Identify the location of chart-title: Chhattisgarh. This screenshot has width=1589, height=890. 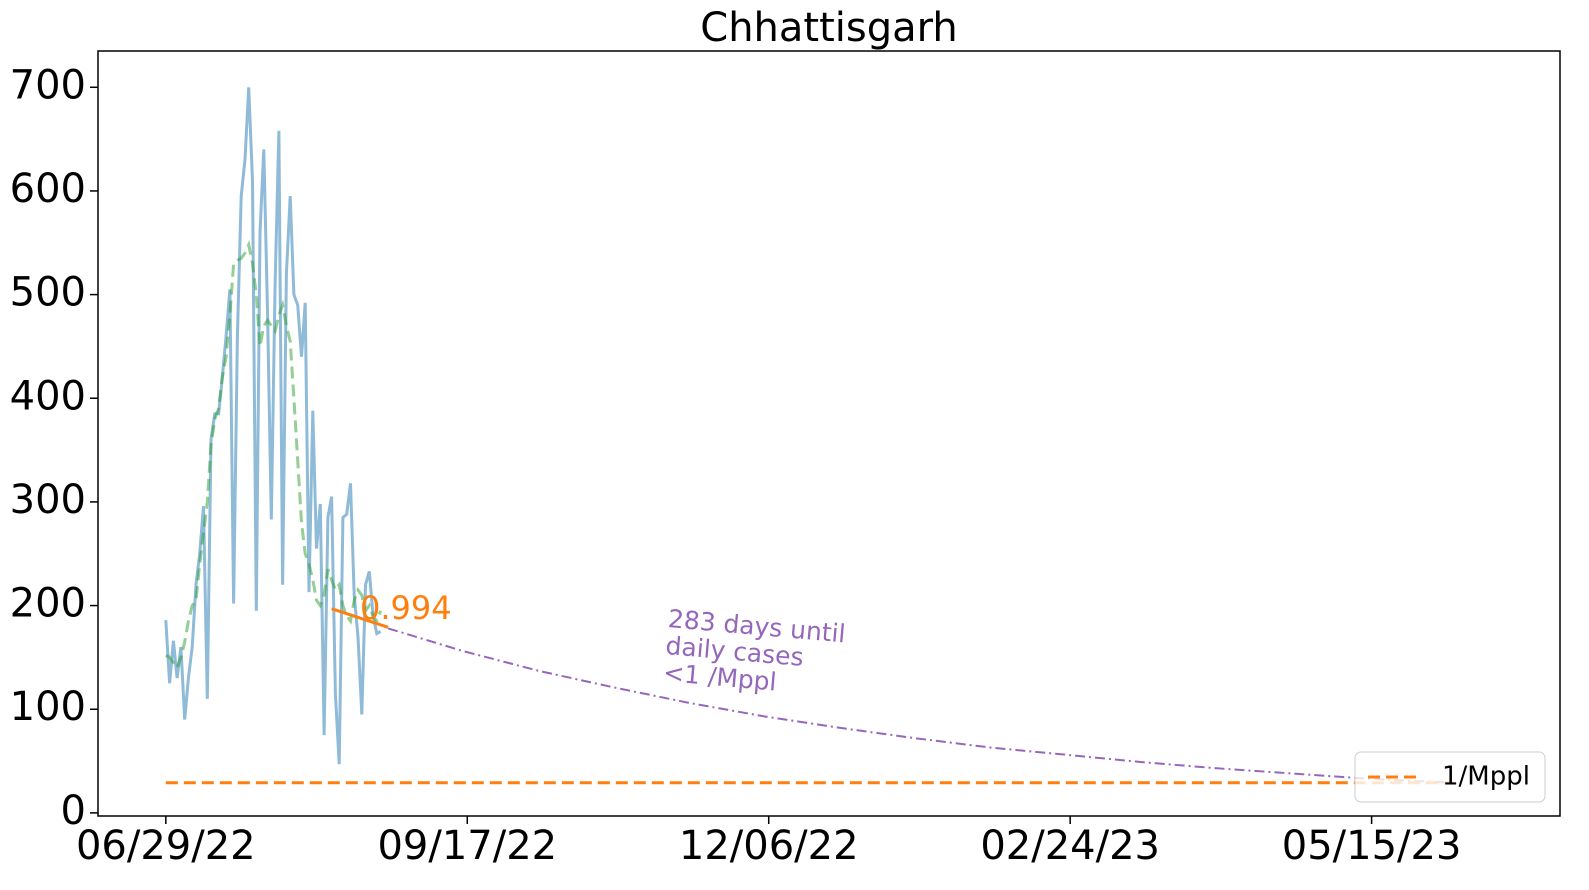
(828, 28).